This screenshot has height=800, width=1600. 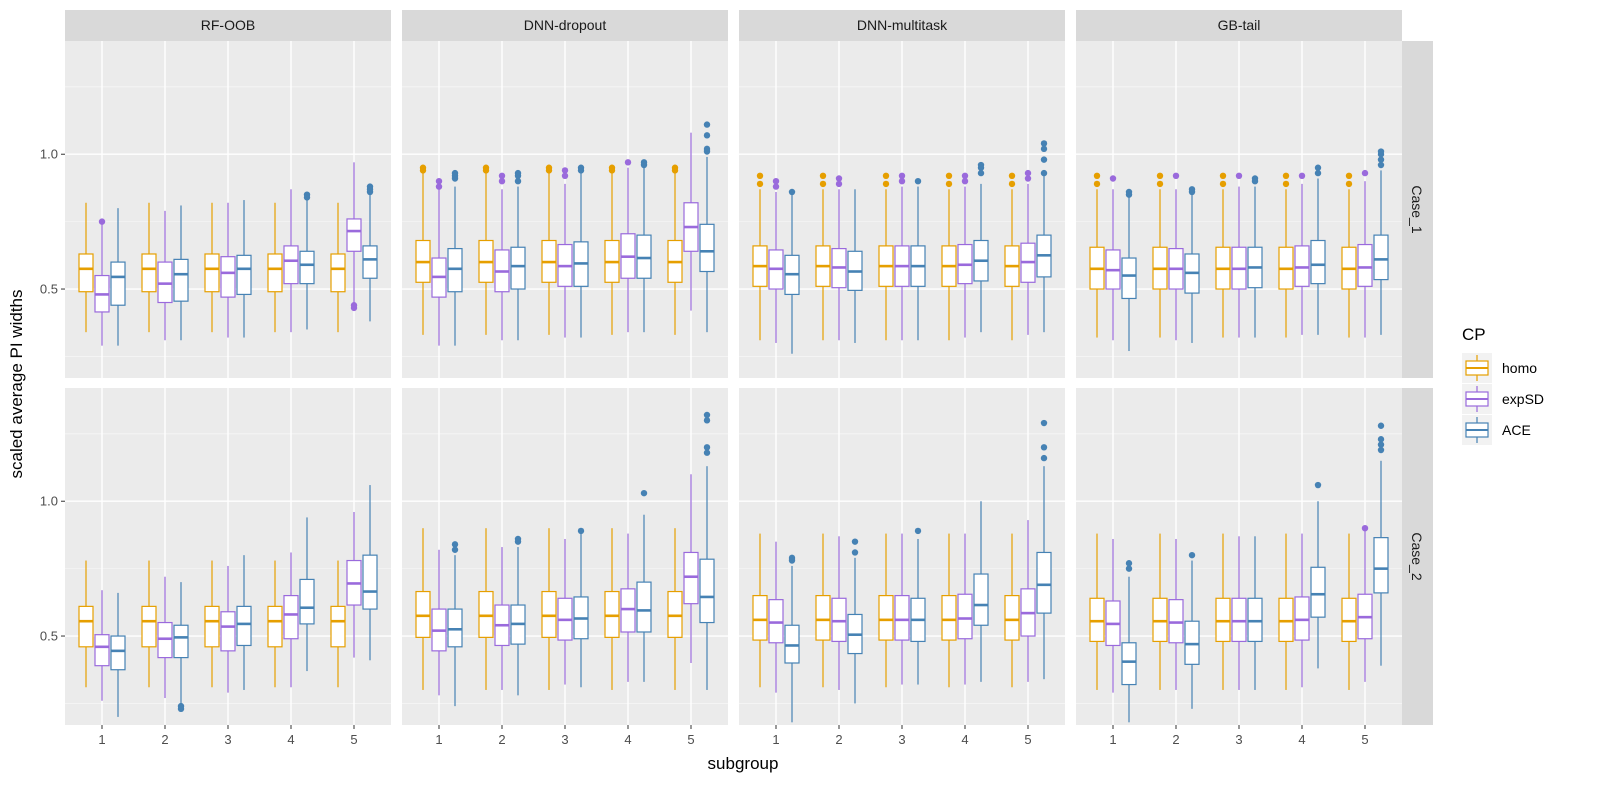 What do you see at coordinates (164, 739) in the screenshot?
I see `x-tick-label: 2` at bounding box center [164, 739].